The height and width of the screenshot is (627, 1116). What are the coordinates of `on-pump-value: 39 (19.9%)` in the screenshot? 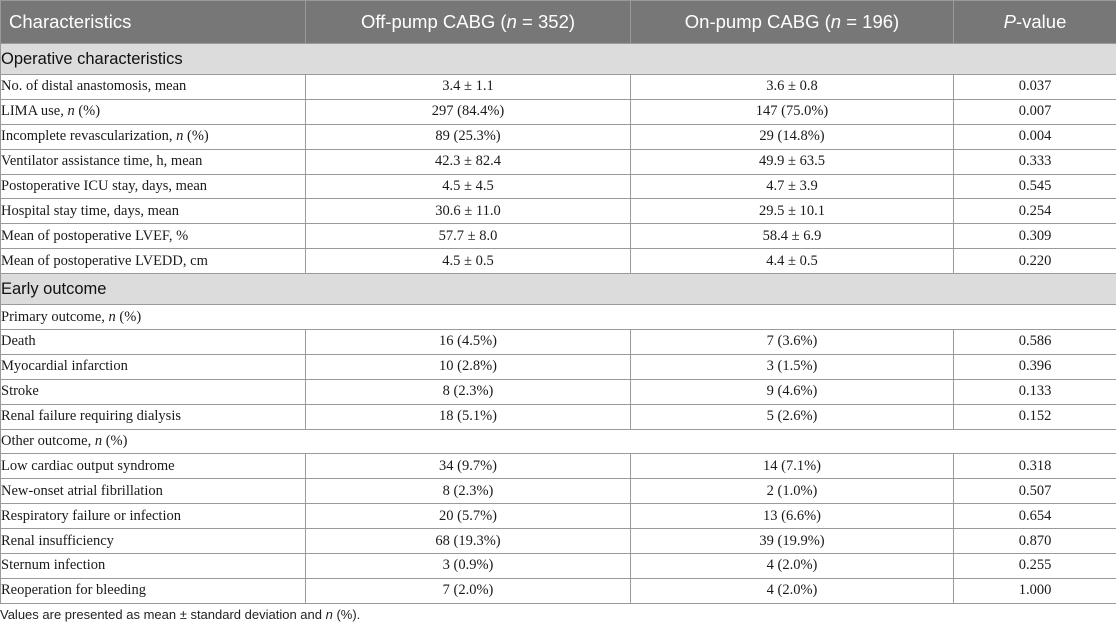 It's located at (792, 541).